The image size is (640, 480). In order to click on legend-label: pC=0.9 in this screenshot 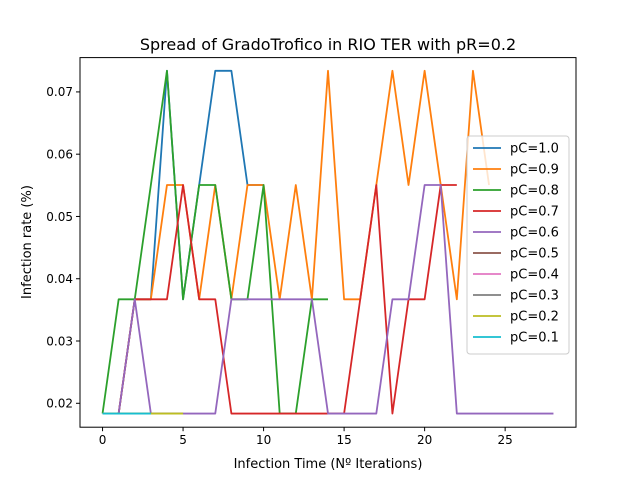, I will do `click(534, 170)`.